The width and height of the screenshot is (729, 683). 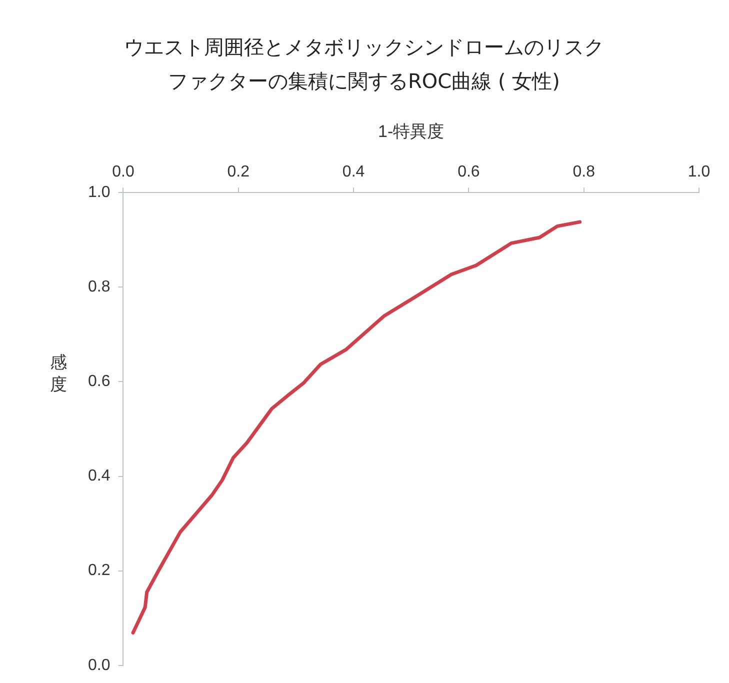 I want to click on y-tick-label: 1.0, so click(x=99, y=193).